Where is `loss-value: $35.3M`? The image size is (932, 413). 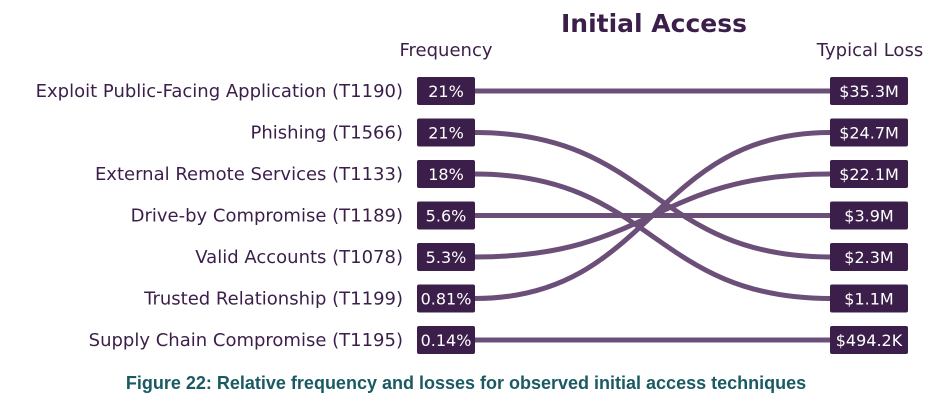 loss-value: $35.3M is located at coordinates (869, 91).